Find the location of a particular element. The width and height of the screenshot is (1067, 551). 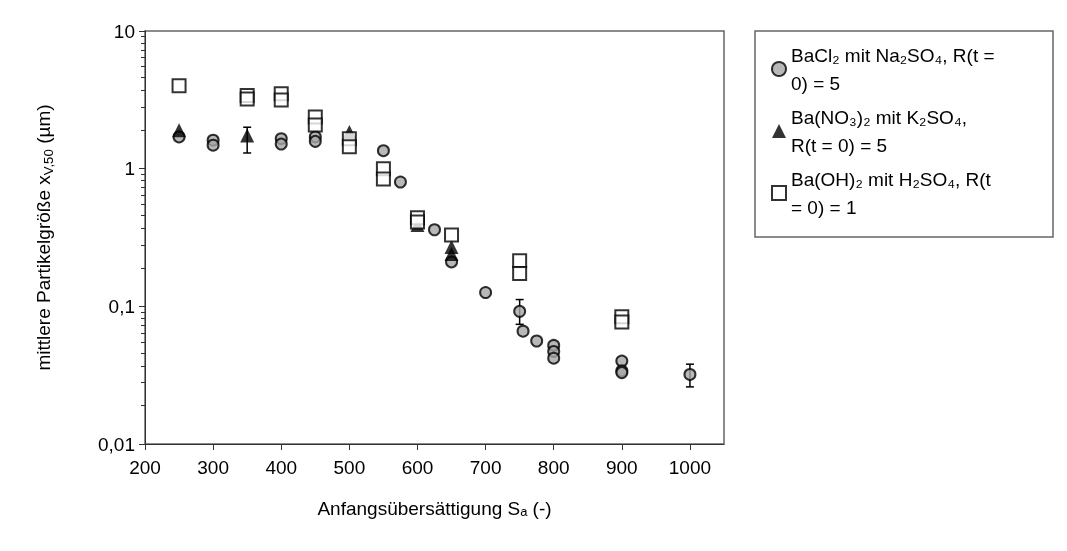

x-axis-title: Anfangsübersättigung Sₐ (-) is located at coordinates (434, 508).